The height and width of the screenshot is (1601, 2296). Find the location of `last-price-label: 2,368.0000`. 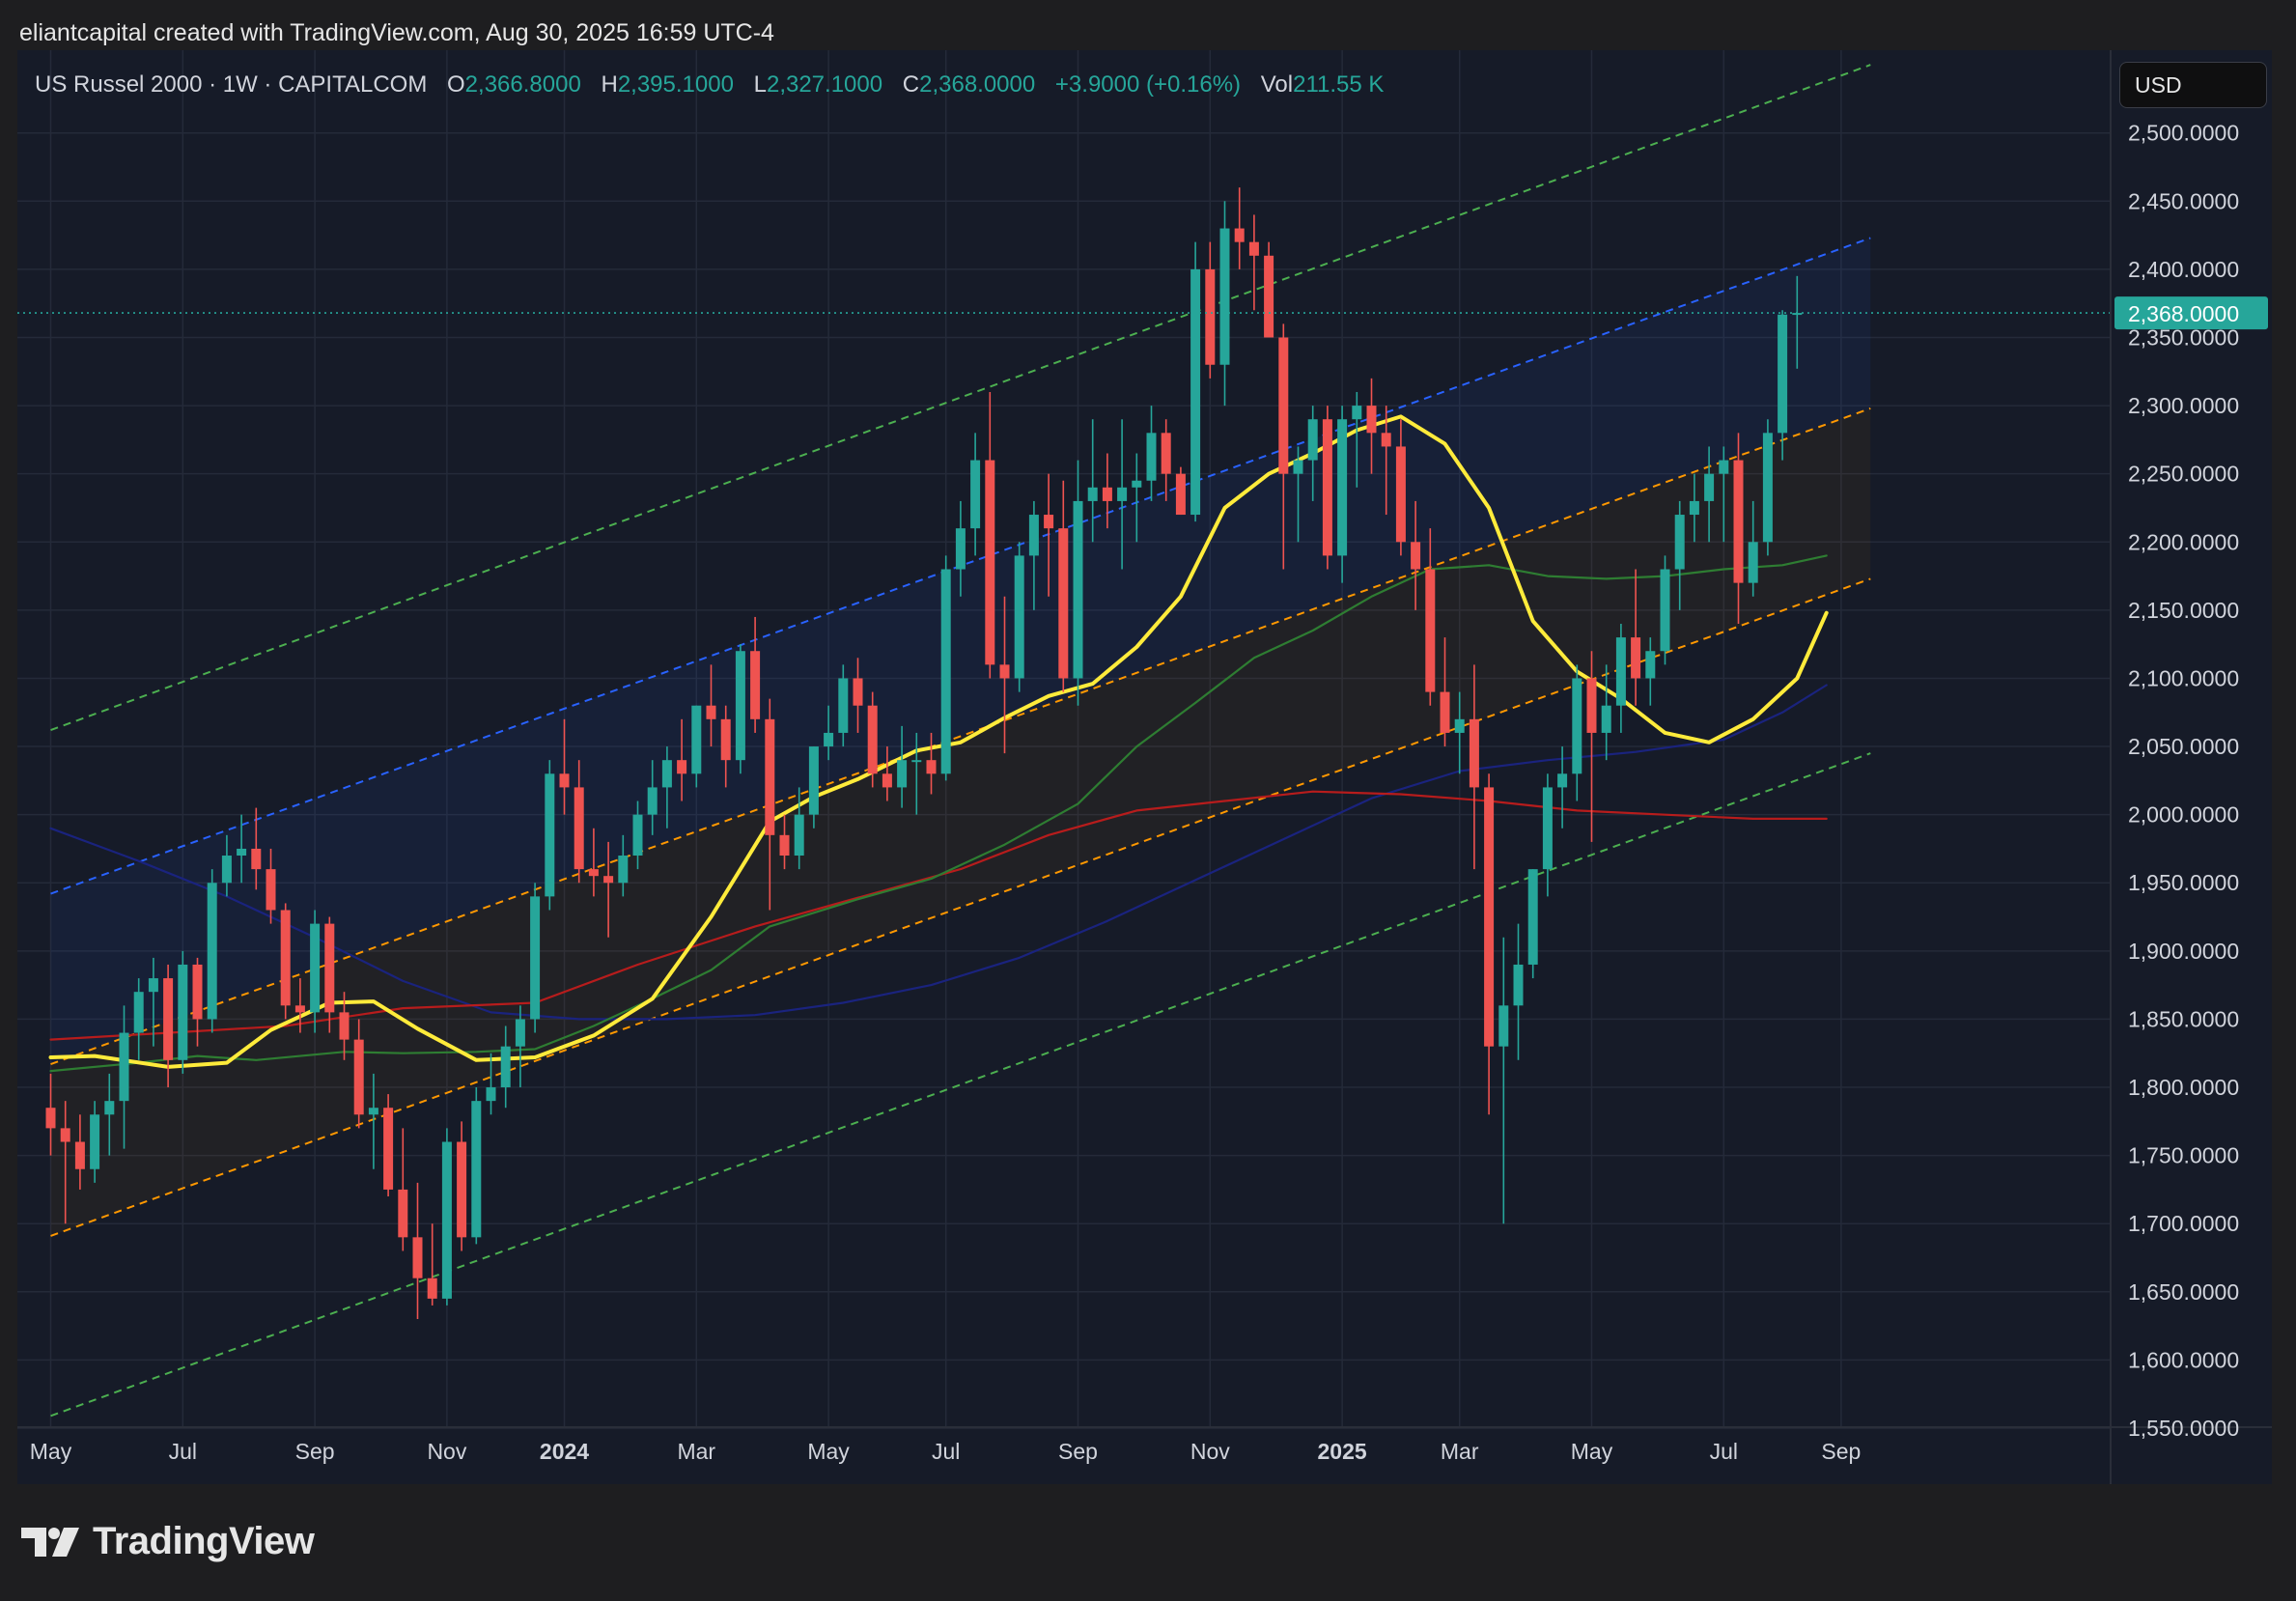

last-price-label: 2,368.0000 is located at coordinates (2184, 313).